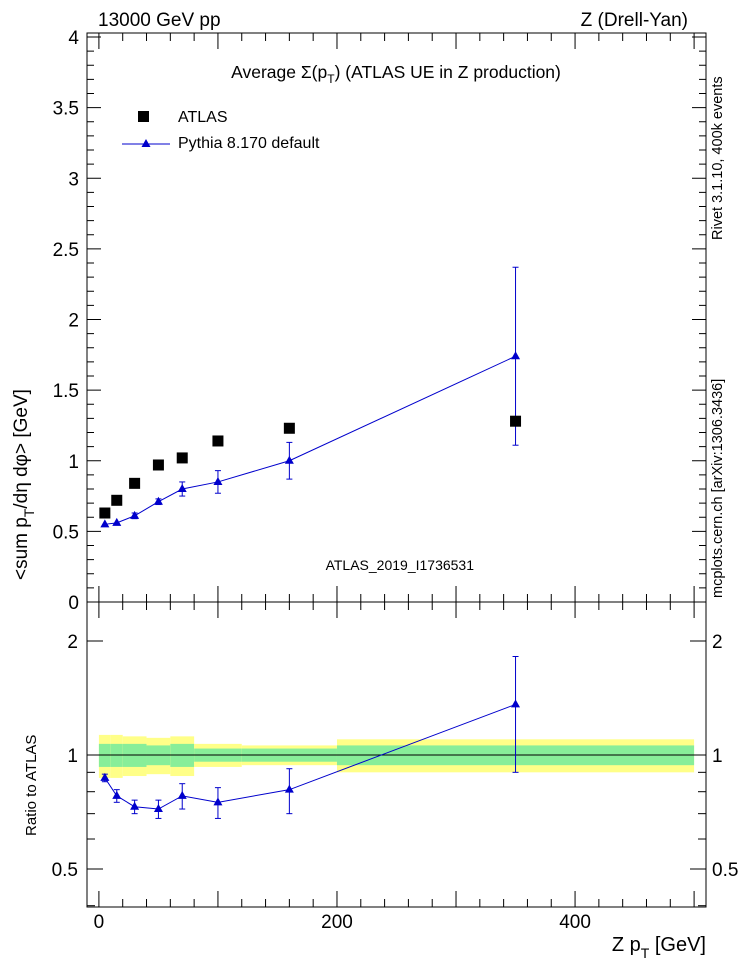 The image size is (746, 972). Describe the element at coordinates (310, 440) in the screenshot. I see `pythia-line` at that location.